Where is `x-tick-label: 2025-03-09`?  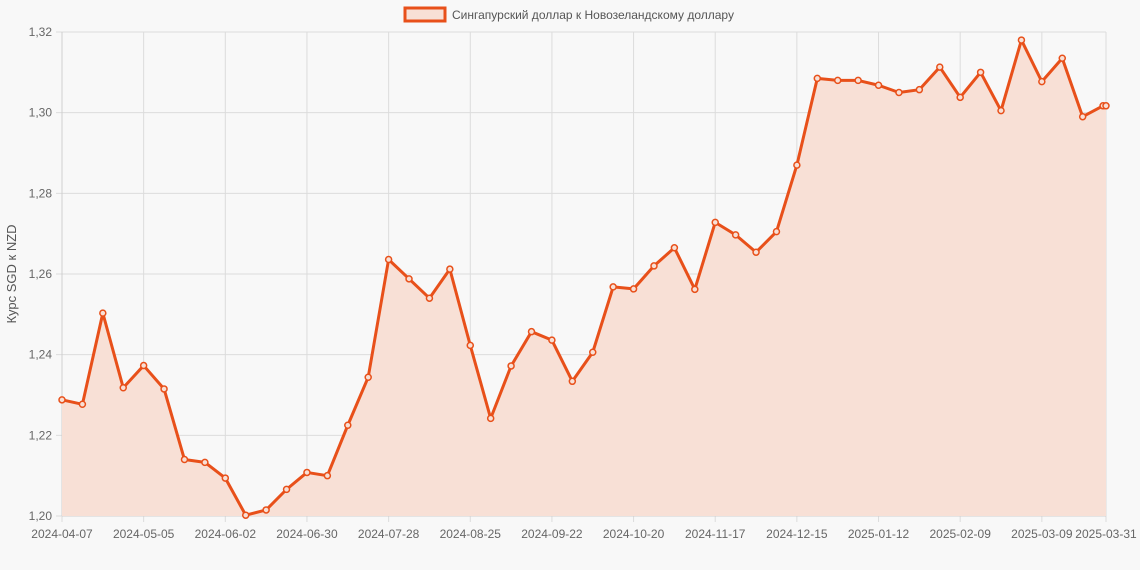
x-tick-label: 2025-03-09 is located at coordinates (1042, 534).